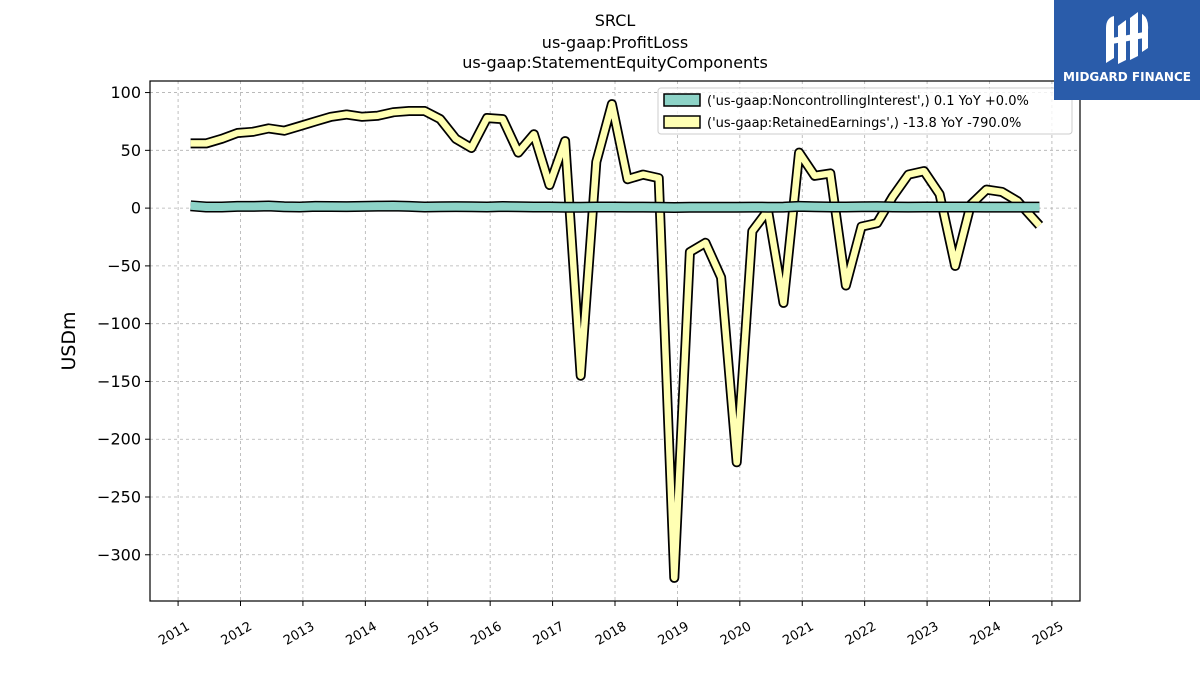 This screenshot has width=1200, height=675. What do you see at coordinates (798, 634) in the screenshot?
I see `x-tick-label: 2021` at bounding box center [798, 634].